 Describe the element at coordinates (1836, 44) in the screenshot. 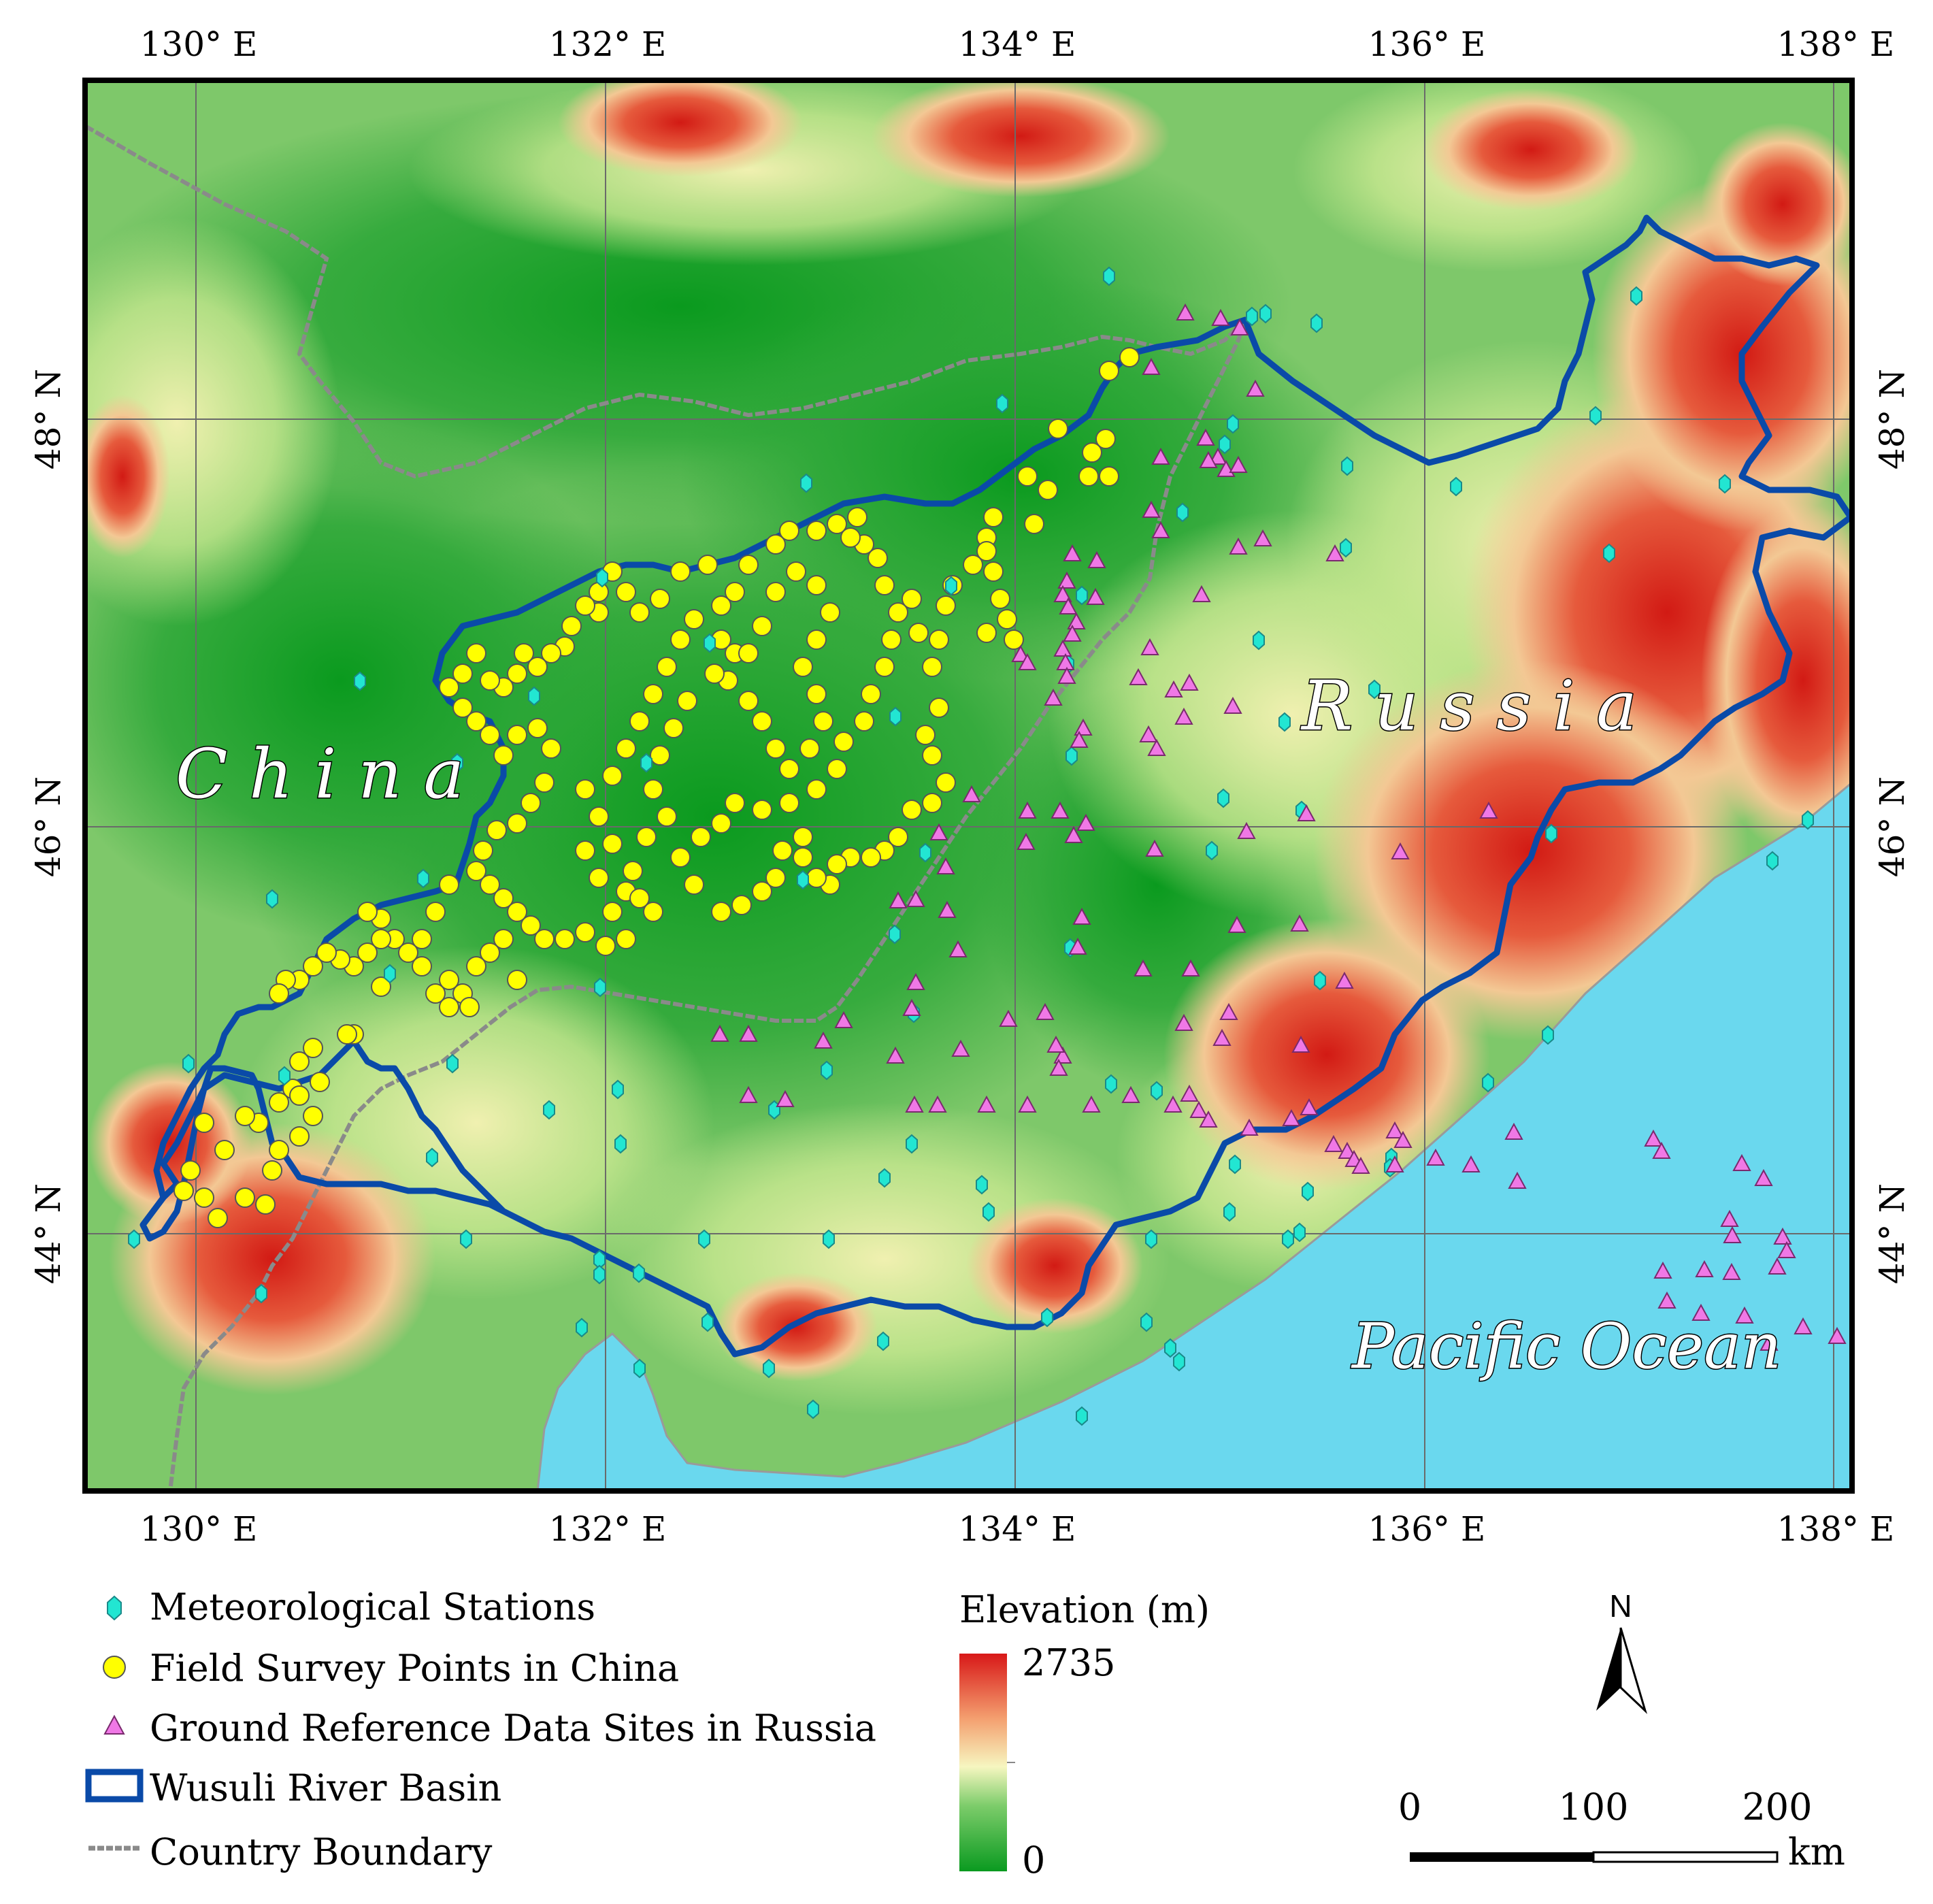

I see `lon-tick-top-138: 138° E` at that location.